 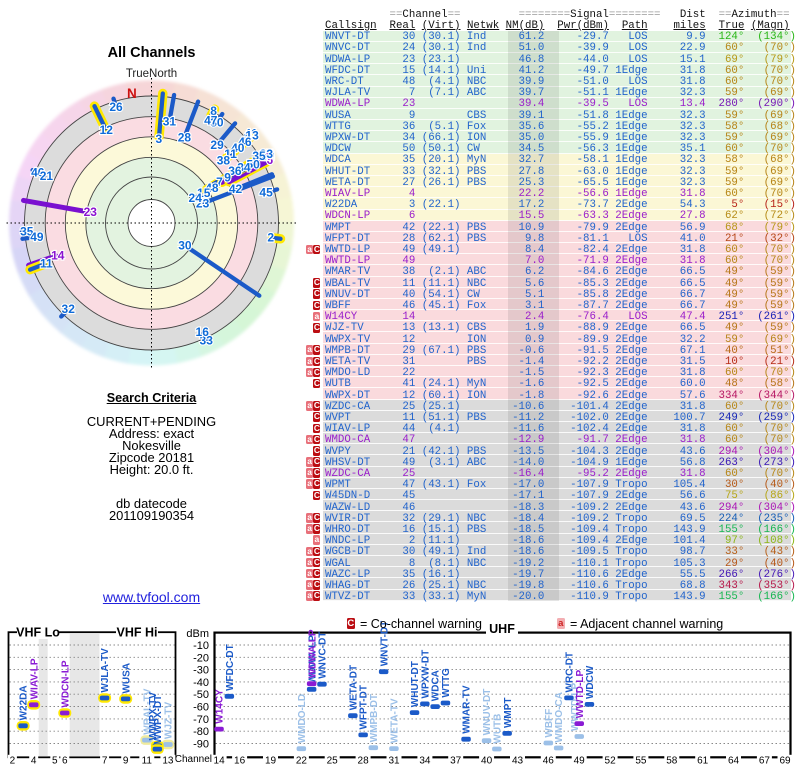 What do you see at coordinates (58, 255) in the screenshot?
I see `svg-text: 14` at bounding box center [58, 255].